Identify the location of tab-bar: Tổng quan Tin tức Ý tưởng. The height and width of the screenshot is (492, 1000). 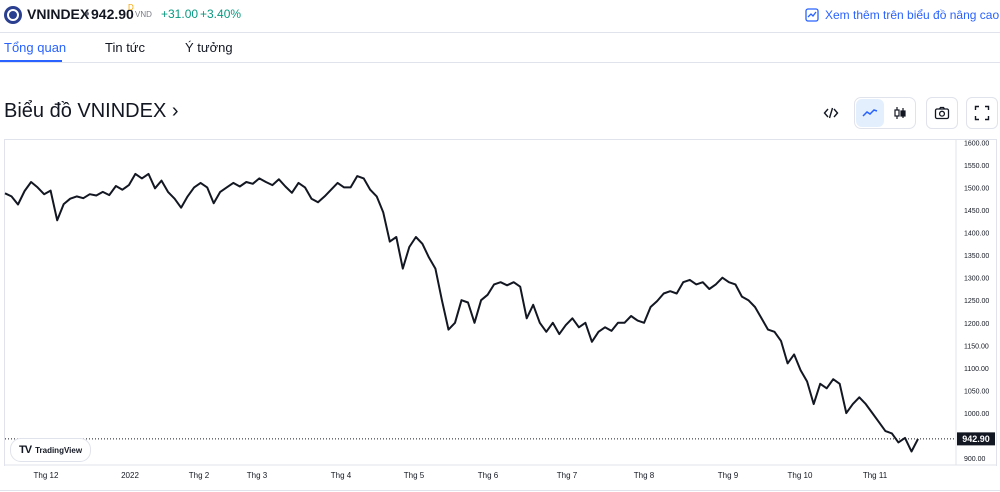
(500, 48).